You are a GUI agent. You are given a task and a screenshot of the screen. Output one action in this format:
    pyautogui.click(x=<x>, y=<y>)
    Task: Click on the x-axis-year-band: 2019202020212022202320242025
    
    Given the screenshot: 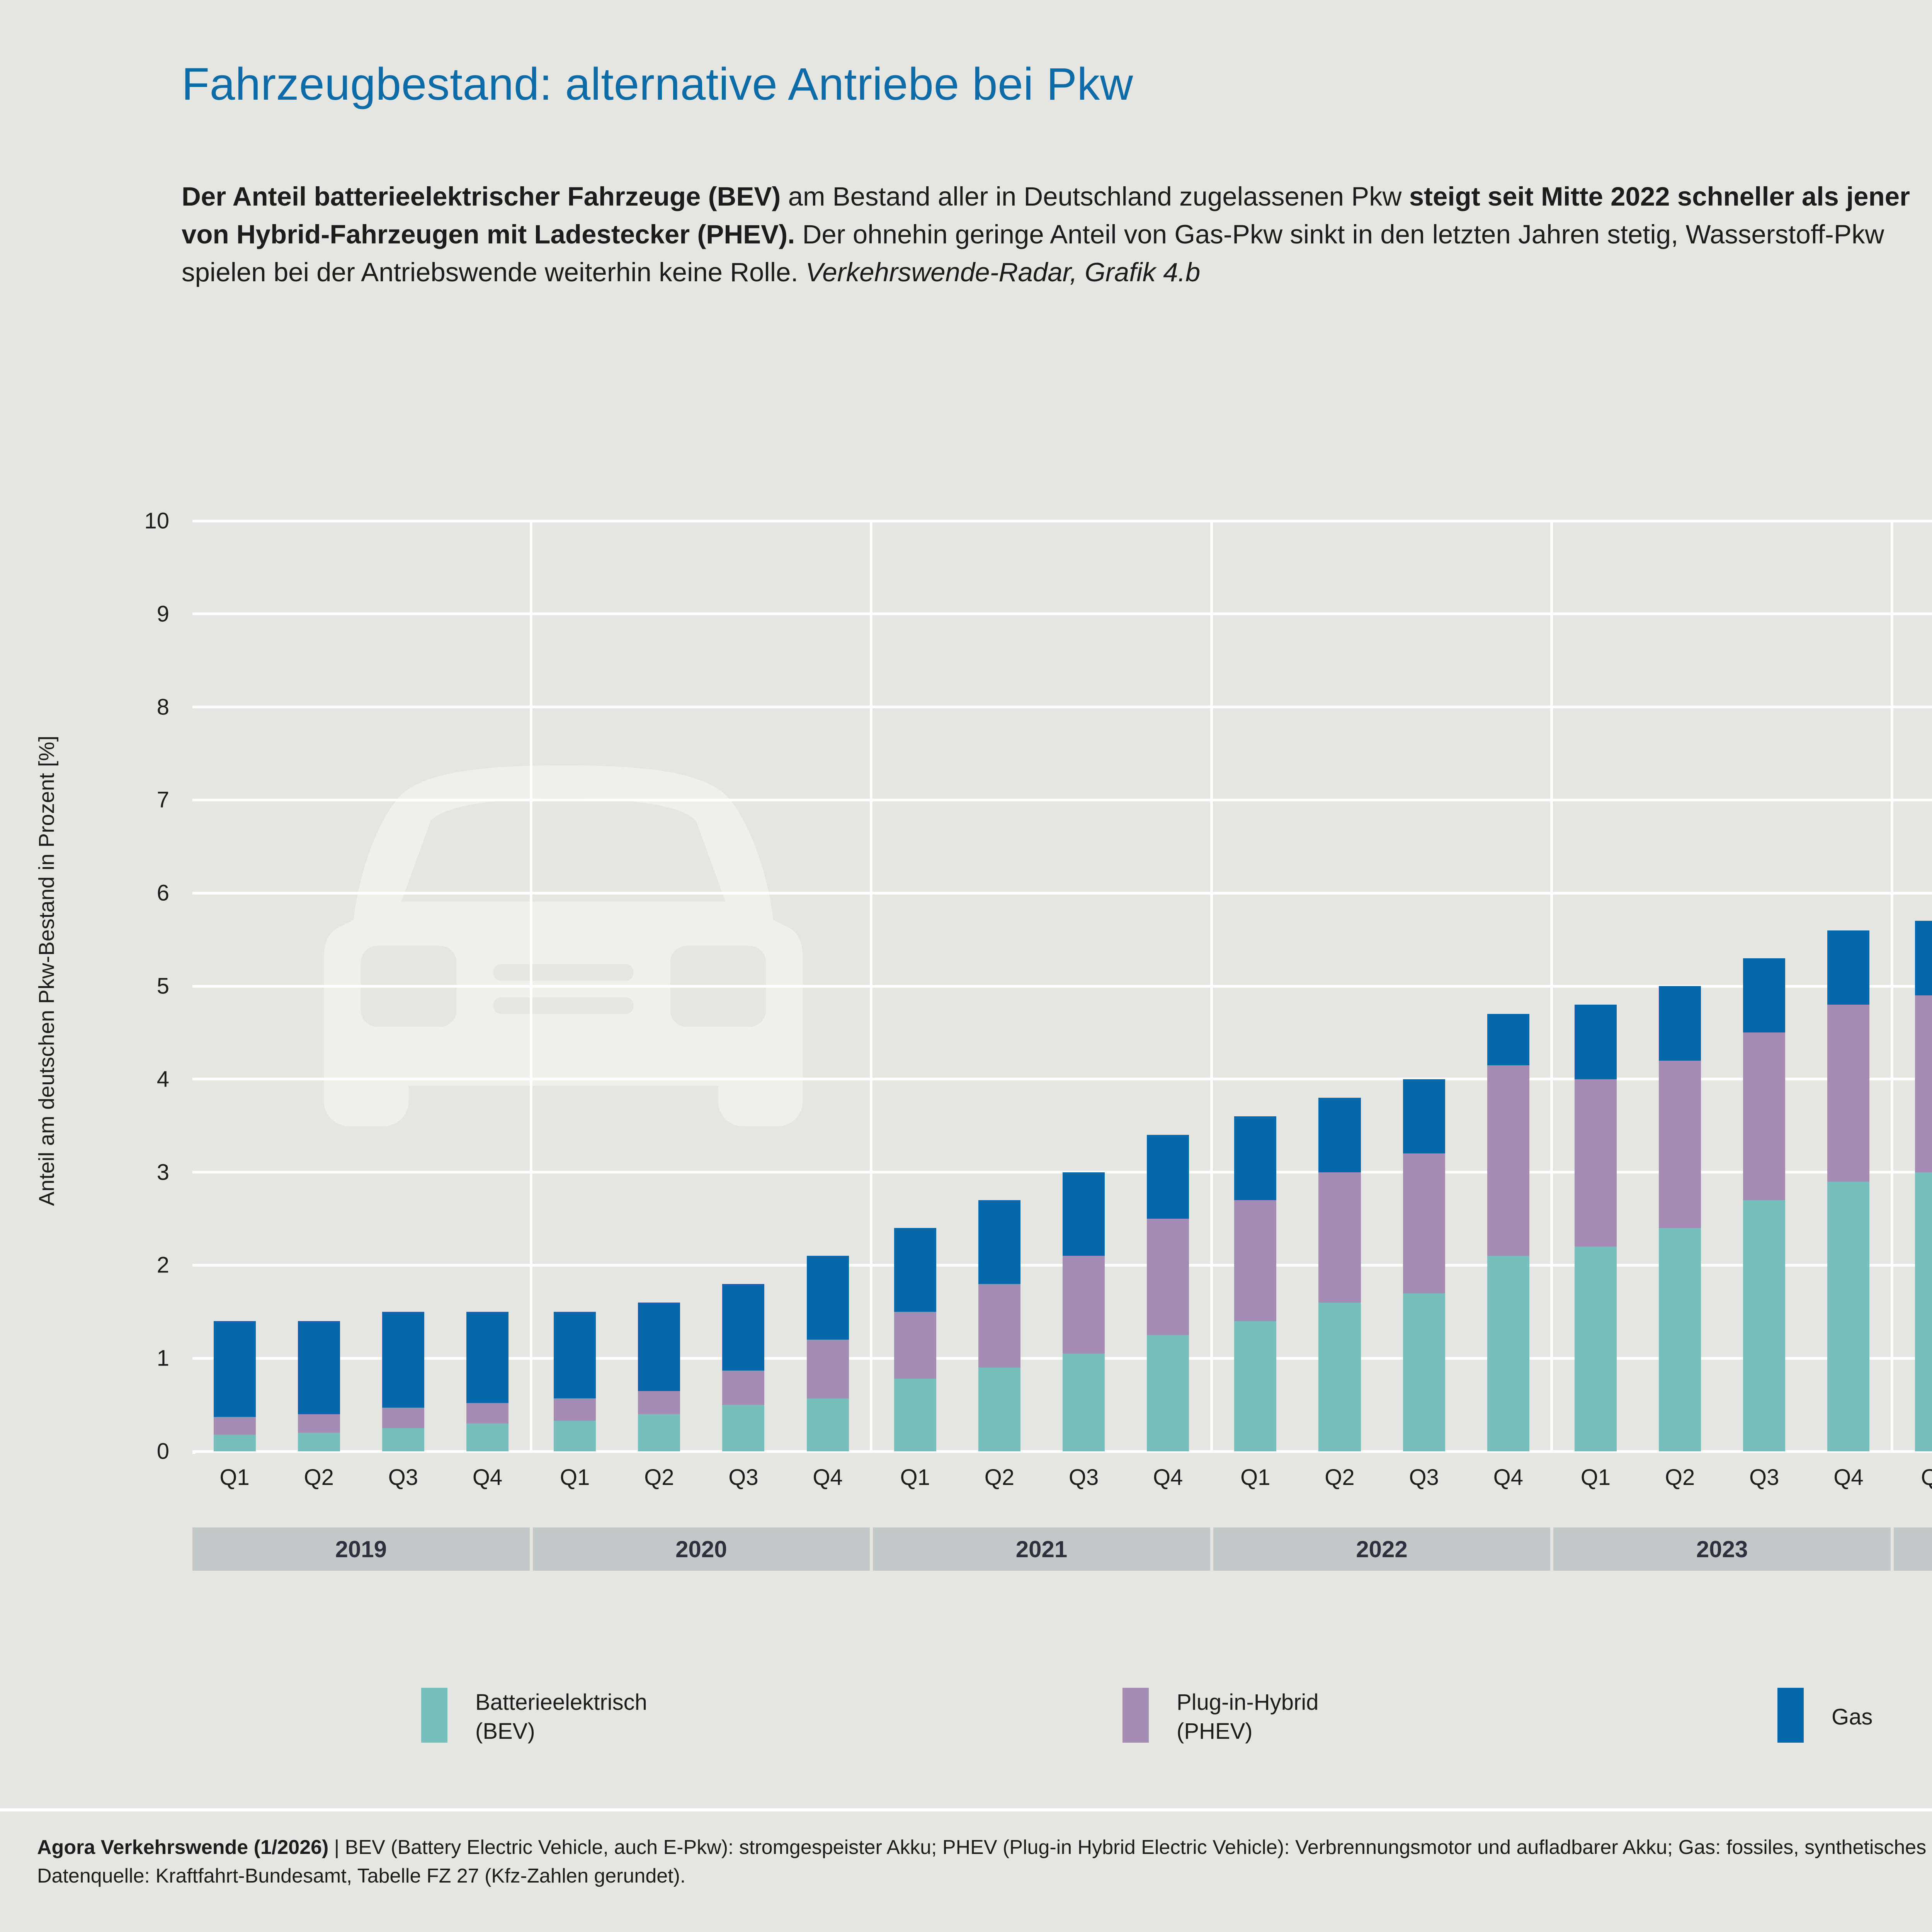 What is the action you would take?
    pyautogui.click(x=1062, y=1549)
    